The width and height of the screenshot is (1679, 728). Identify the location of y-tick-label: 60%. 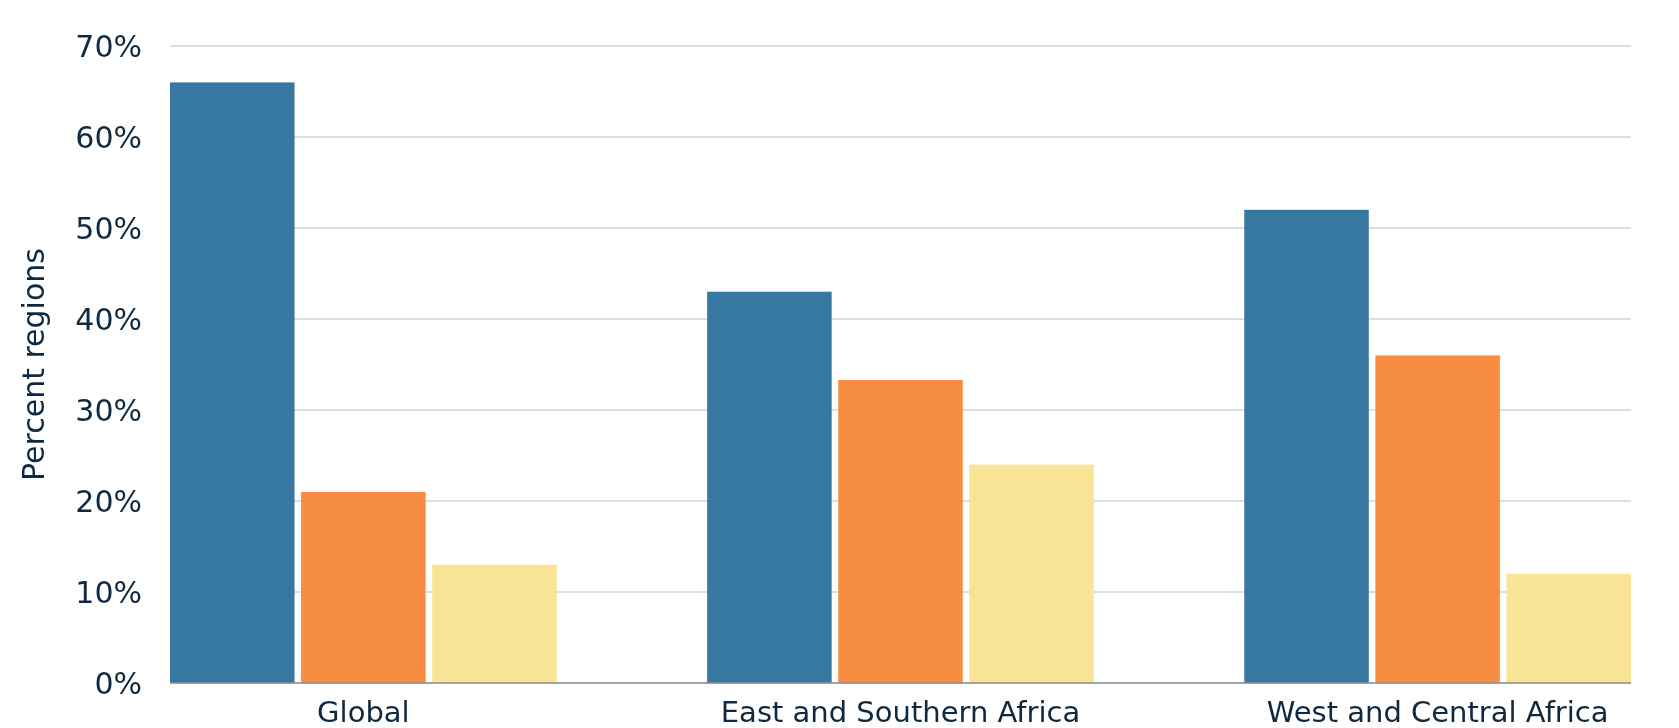
(108, 137).